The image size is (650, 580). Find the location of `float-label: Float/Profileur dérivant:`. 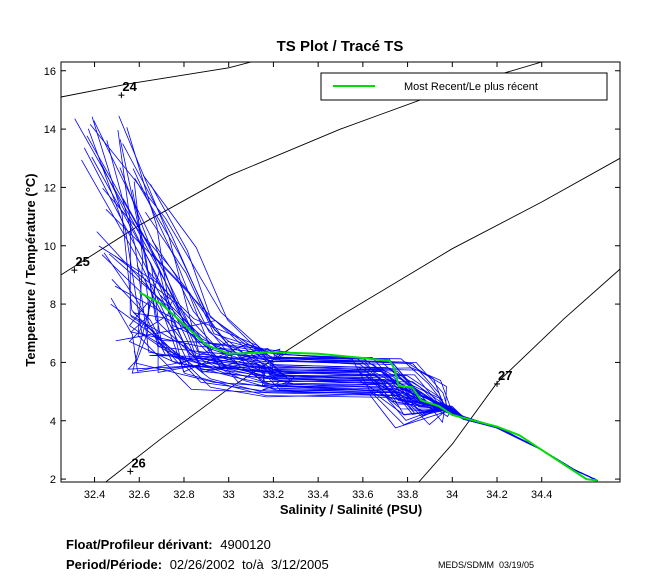

float-label: Float/Profileur dérivant: is located at coordinates (139, 544).